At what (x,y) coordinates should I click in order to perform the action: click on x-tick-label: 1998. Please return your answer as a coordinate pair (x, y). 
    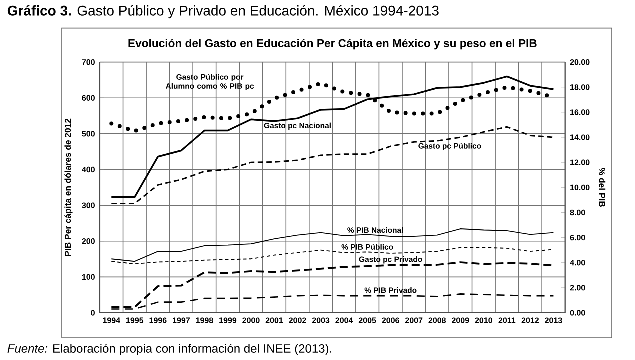
    Looking at the image, I should click on (205, 321).